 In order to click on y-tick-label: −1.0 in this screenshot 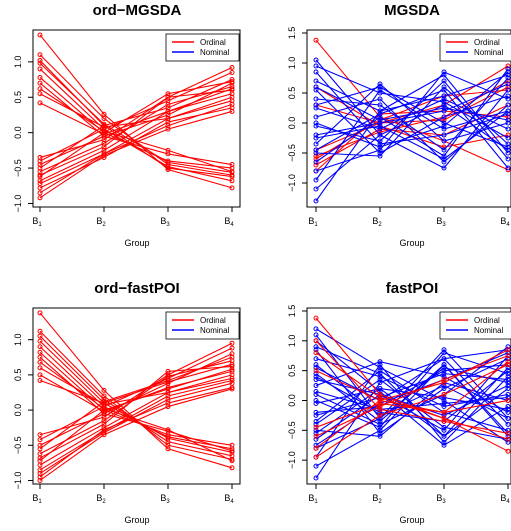, I will do `click(292, 460)`.